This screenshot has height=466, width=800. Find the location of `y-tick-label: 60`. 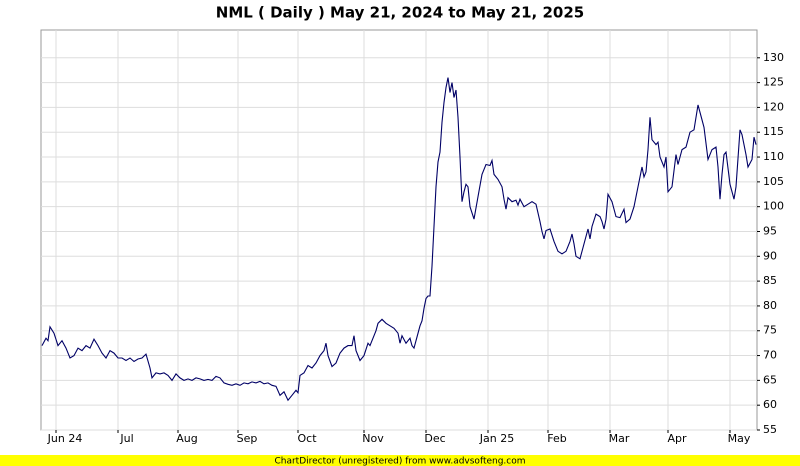

y-tick-label: 60 is located at coordinates (770, 404).